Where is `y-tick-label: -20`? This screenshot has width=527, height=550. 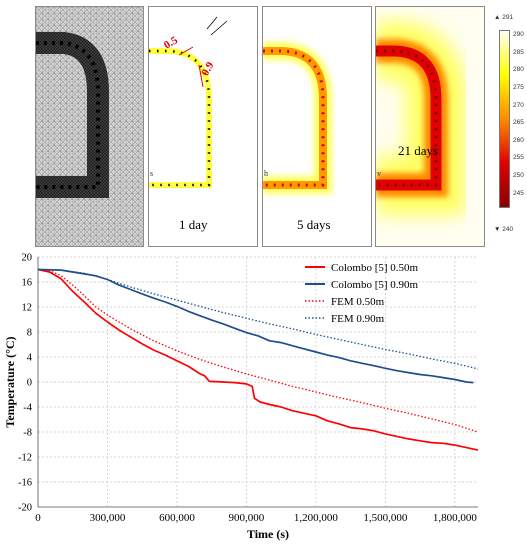 y-tick-label: -20 is located at coordinates (25, 508).